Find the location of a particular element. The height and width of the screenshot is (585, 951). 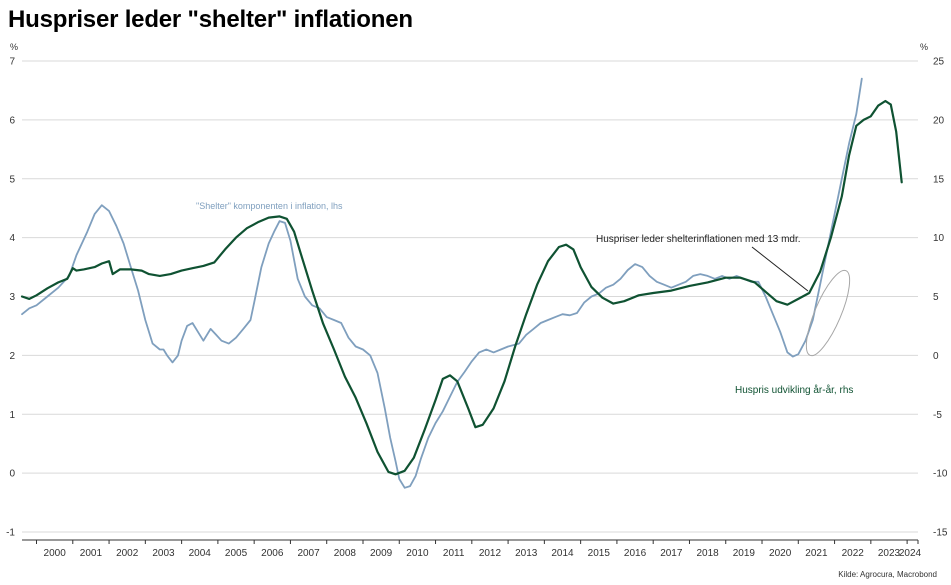

left-tick-label: 3 is located at coordinates (12, 297).